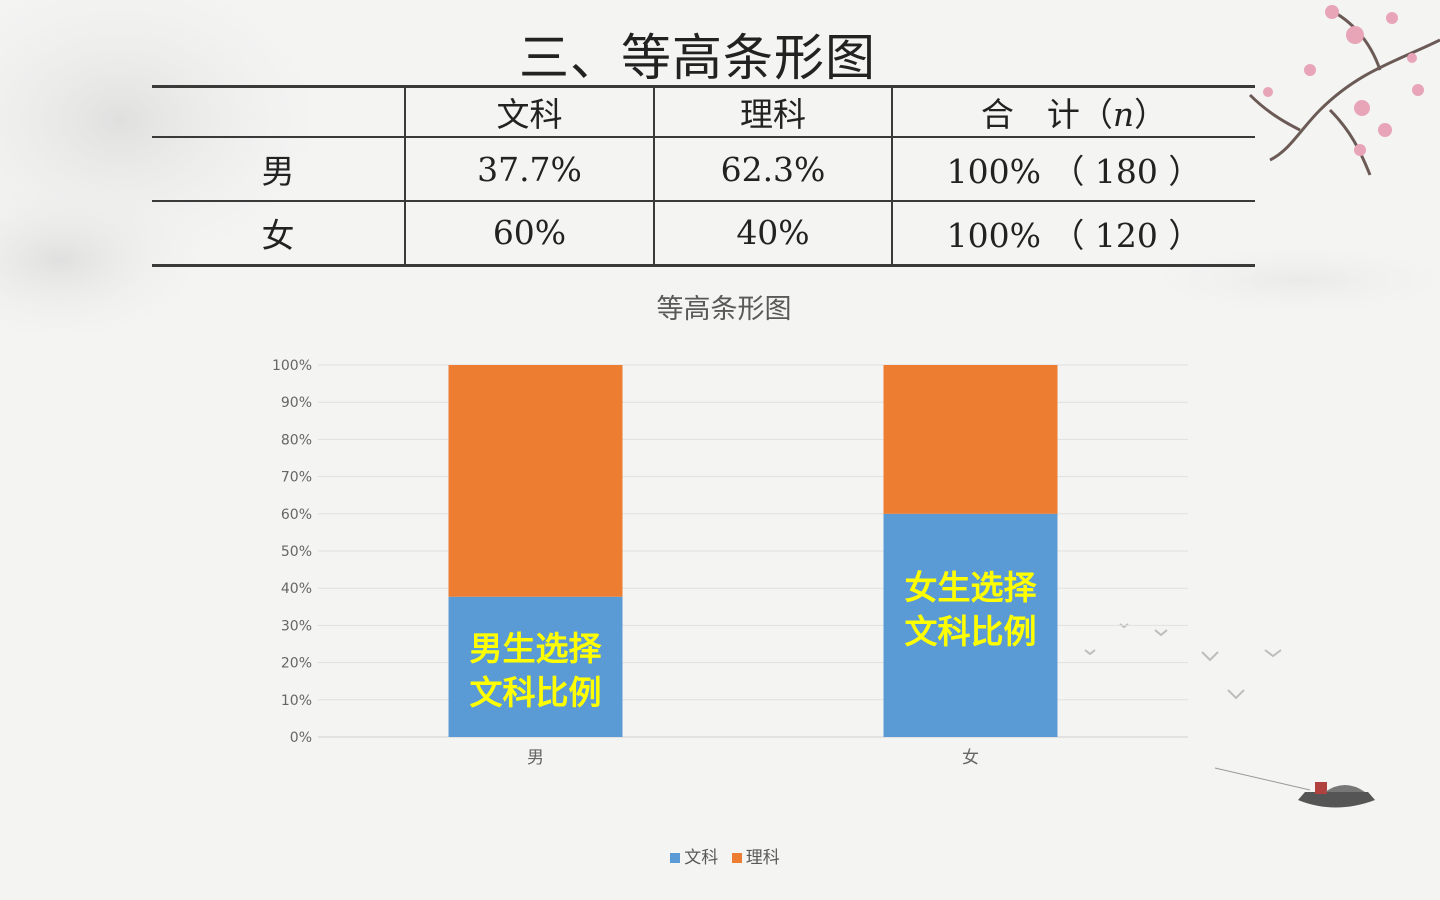  I want to click on y-tick-label: 0%, so click(301, 738).